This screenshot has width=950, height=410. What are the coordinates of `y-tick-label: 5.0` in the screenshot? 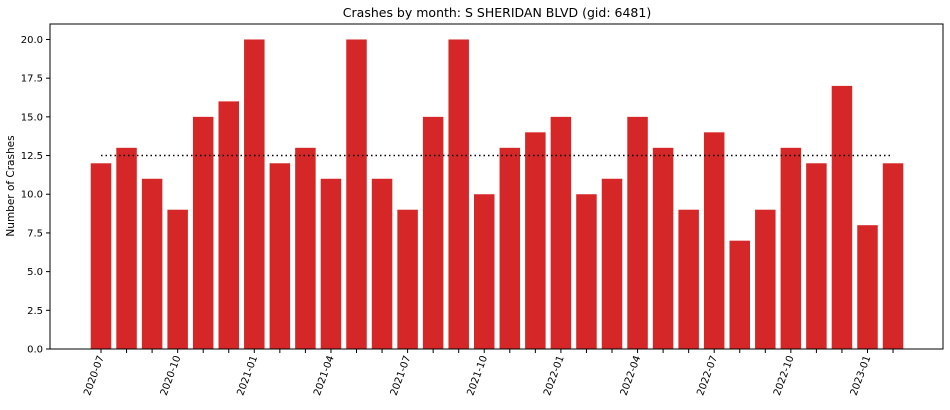 It's located at (35, 272).